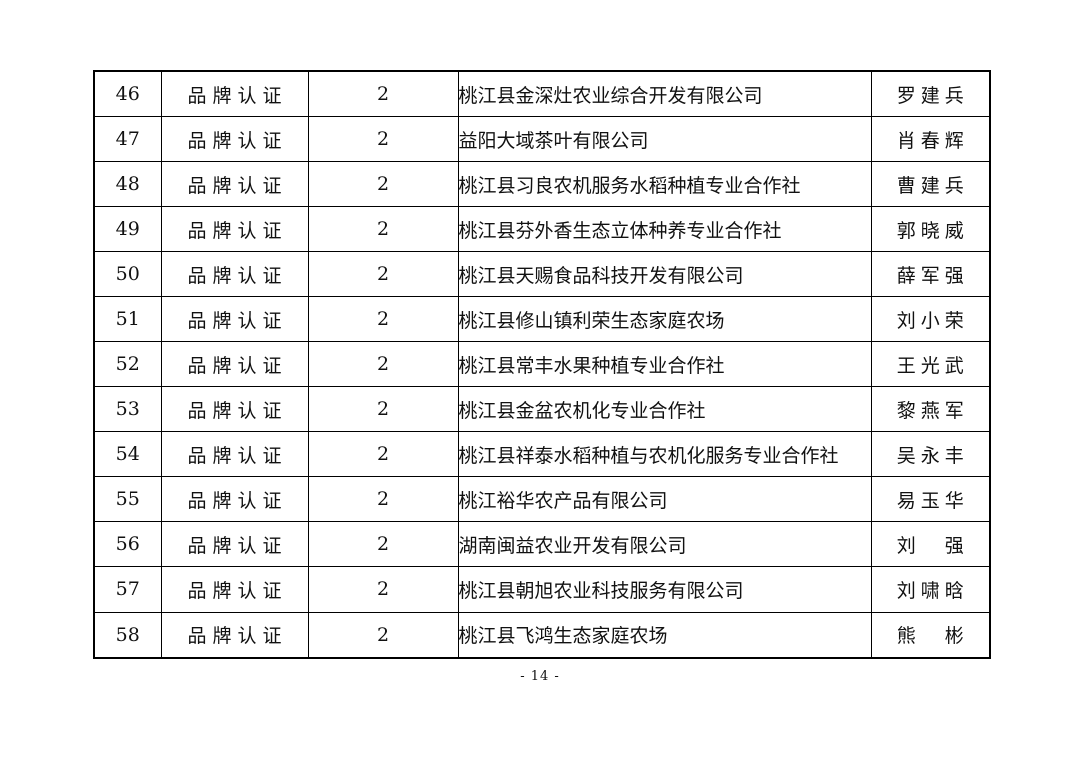 The width and height of the screenshot is (1080, 763). I want to click on cell-organization-name: 桃江县天赐食品科技开发有限公司, so click(664, 274).